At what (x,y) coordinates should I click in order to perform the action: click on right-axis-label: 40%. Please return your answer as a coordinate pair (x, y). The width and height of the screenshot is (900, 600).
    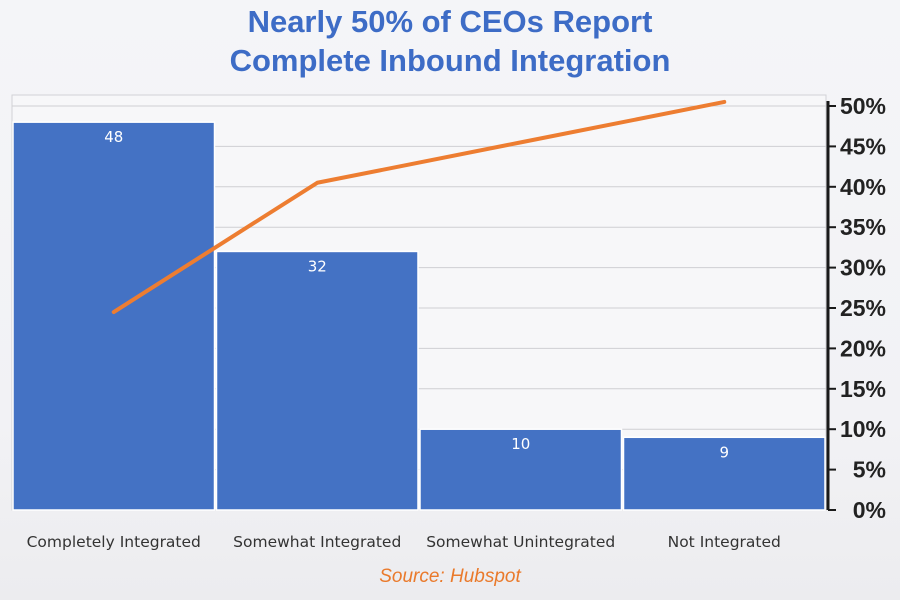
    Looking at the image, I should click on (863, 187).